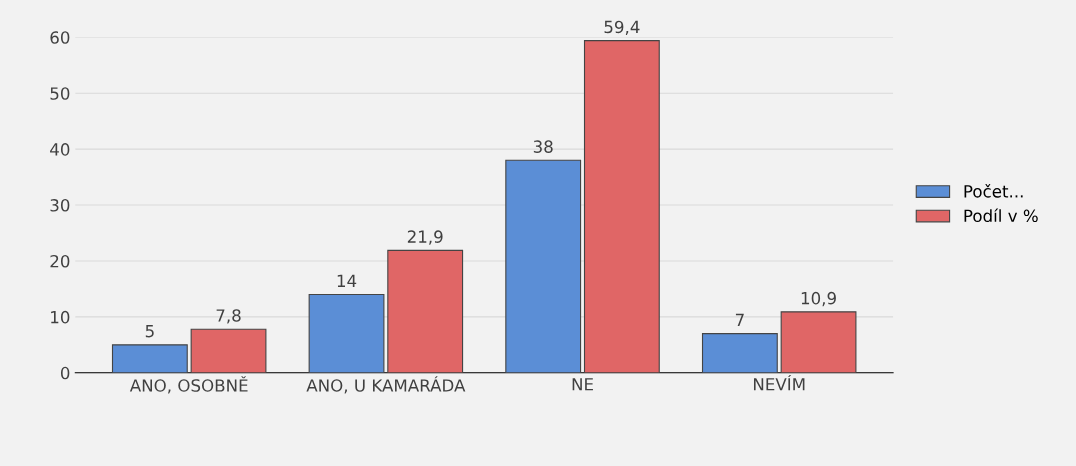  What do you see at coordinates (60, 317) in the screenshot?
I see `y-tick-label: 10` at bounding box center [60, 317].